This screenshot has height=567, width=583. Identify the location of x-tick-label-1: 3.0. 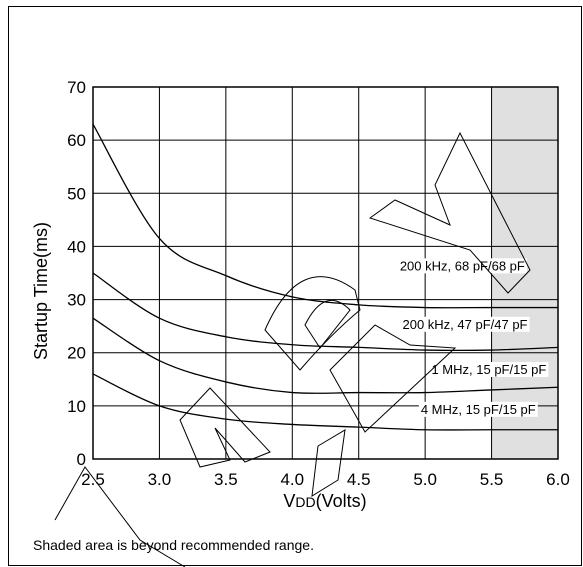
(160, 479).